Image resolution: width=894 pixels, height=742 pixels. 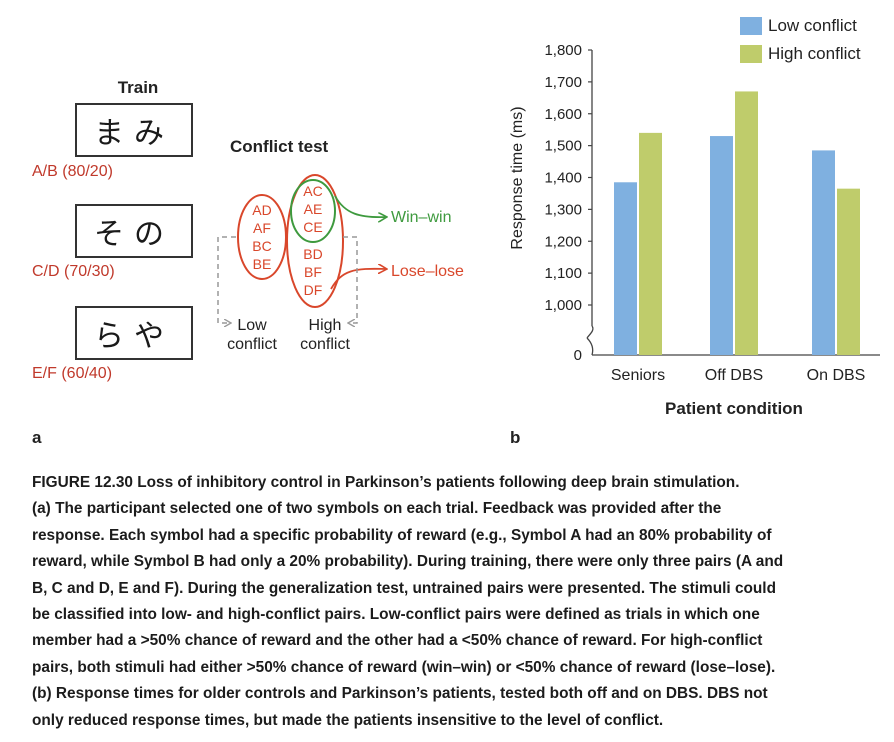 What do you see at coordinates (625, 268) in the screenshot?
I see `bar-seniors-low-conflict` at bounding box center [625, 268].